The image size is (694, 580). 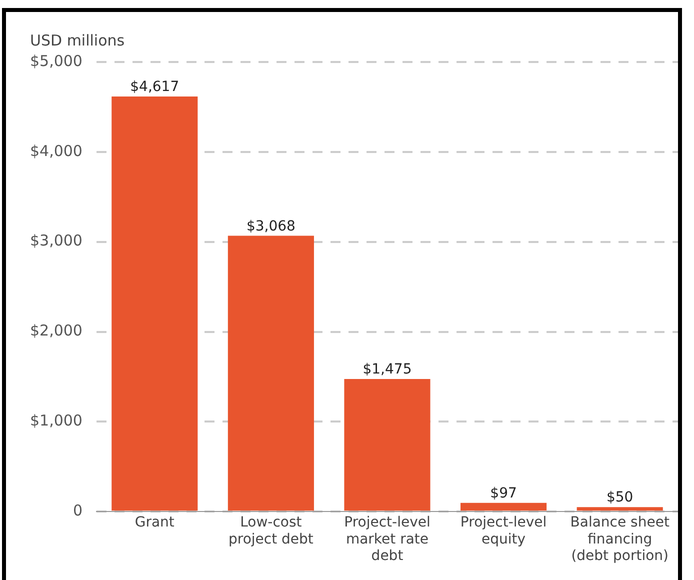 I want to click on data-label: $50, so click(x=620, y=498).